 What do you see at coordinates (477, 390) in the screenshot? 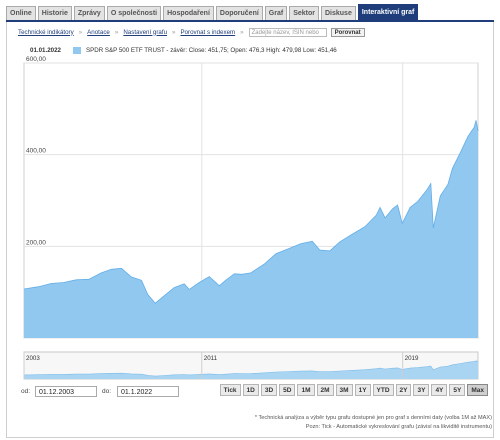
I see `zoom-max-button: Max` at bounding box center [477, 390].